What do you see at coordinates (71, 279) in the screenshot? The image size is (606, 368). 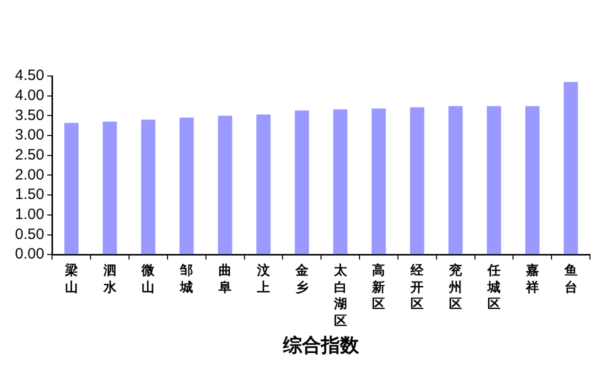 I see `x-tick-label: 梁山` at bounding box center [71, 279].